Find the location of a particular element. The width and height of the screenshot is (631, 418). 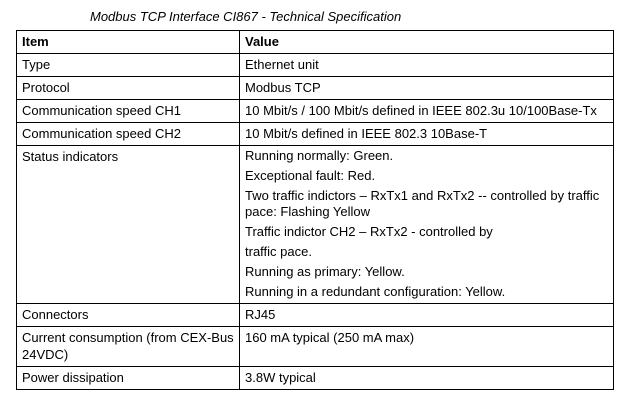

item-cell: Status indicators is located at coordinates (128, 224).